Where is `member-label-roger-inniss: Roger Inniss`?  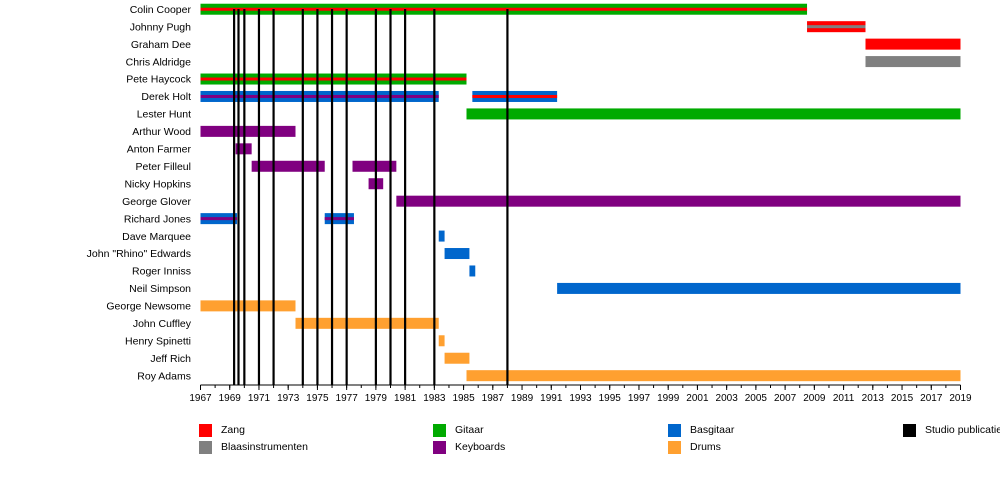 member-label-roger-inniss: Roger Inniss is located at coordinates (161, 272).